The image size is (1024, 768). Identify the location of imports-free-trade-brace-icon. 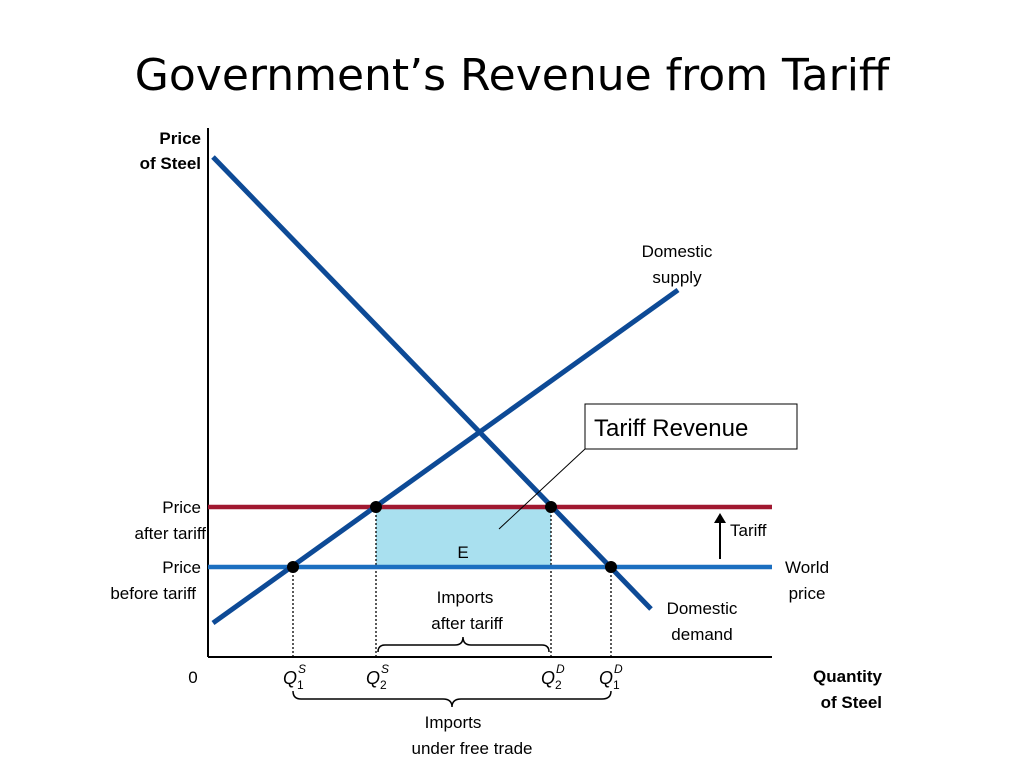
(452, 699).